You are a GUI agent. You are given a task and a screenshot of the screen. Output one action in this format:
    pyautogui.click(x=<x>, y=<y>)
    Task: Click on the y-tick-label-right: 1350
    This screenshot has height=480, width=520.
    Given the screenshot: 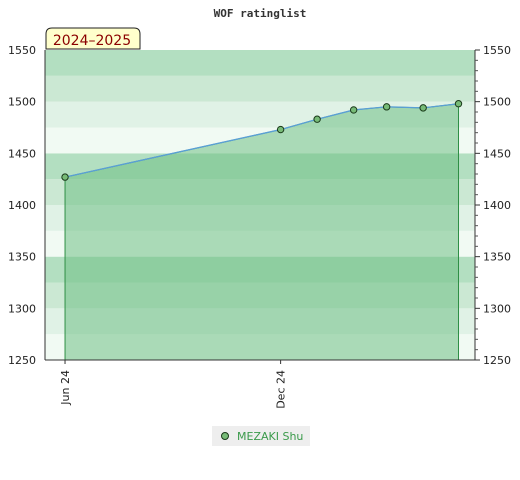 What is the action you would take?
    pyautogui.click(x=497, y=257)
    